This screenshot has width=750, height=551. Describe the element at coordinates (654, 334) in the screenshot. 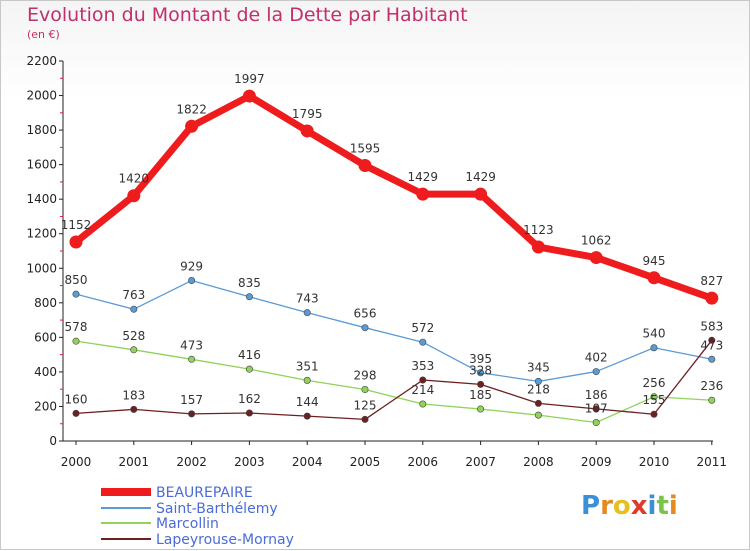

I see `data-label: 540` at that location.